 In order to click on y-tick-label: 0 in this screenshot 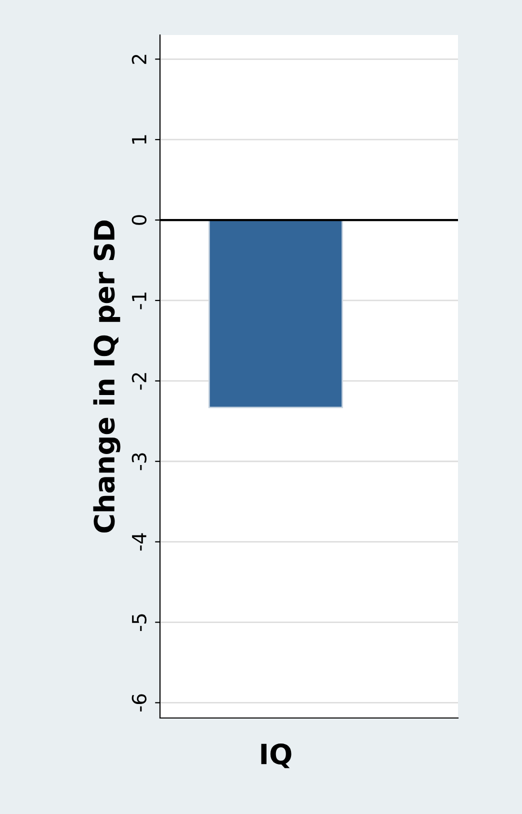, I will do `click(139, 220)`.